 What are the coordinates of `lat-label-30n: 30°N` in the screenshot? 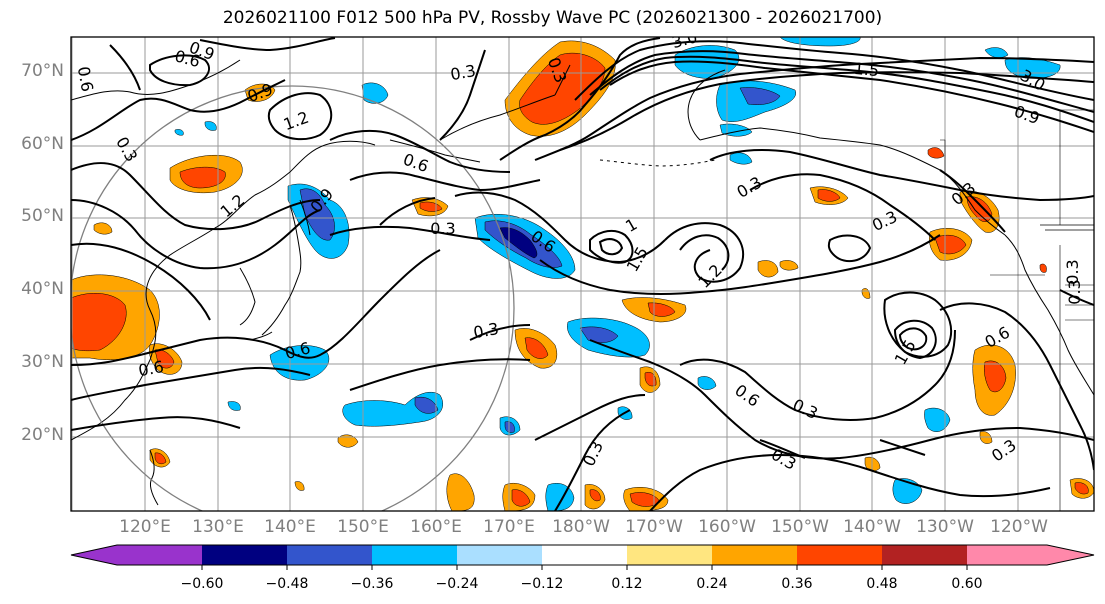 It's located at (42, 362).